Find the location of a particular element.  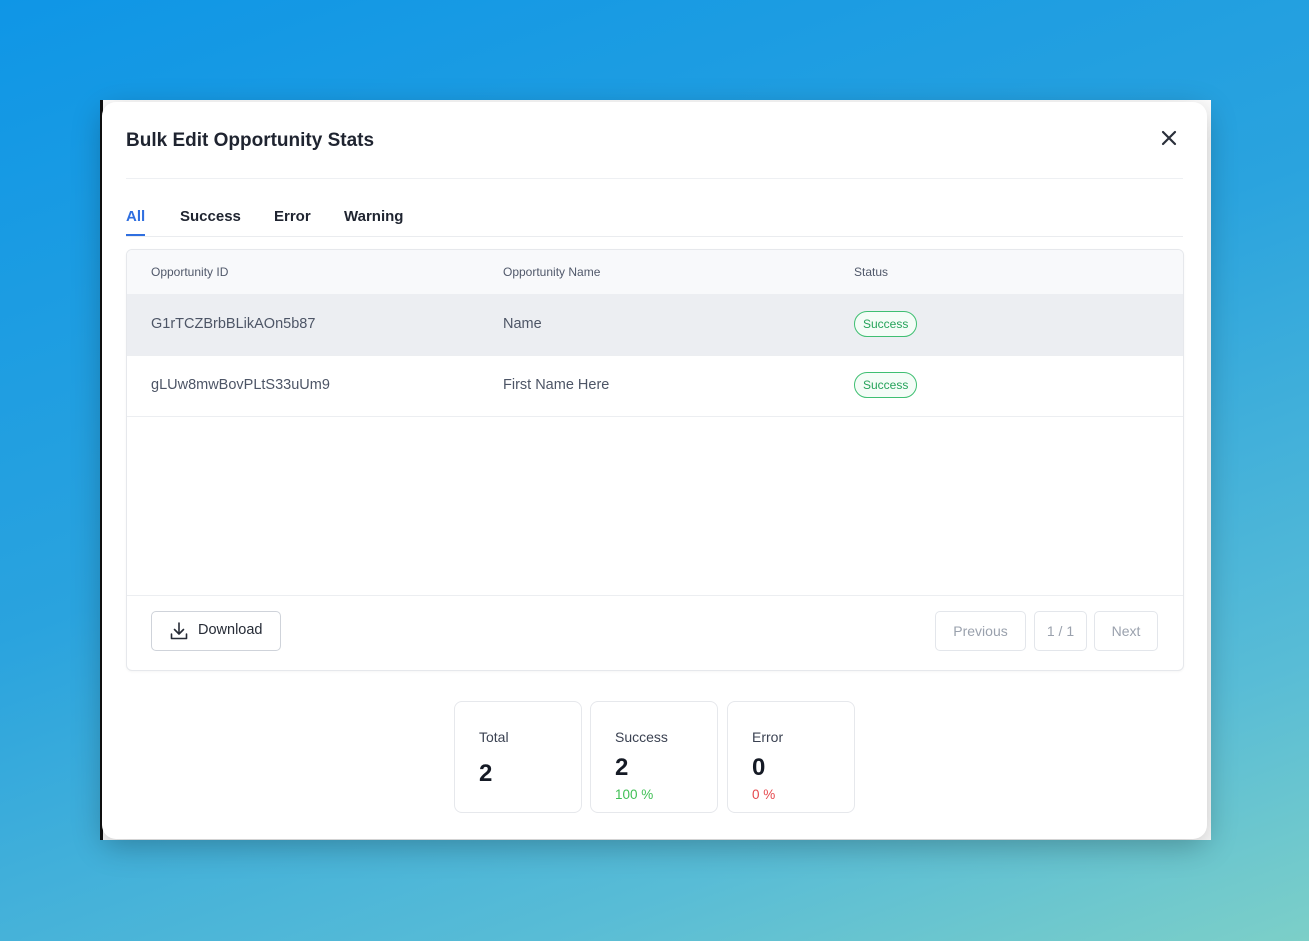

download-icon is located at coordinates (179, 631).